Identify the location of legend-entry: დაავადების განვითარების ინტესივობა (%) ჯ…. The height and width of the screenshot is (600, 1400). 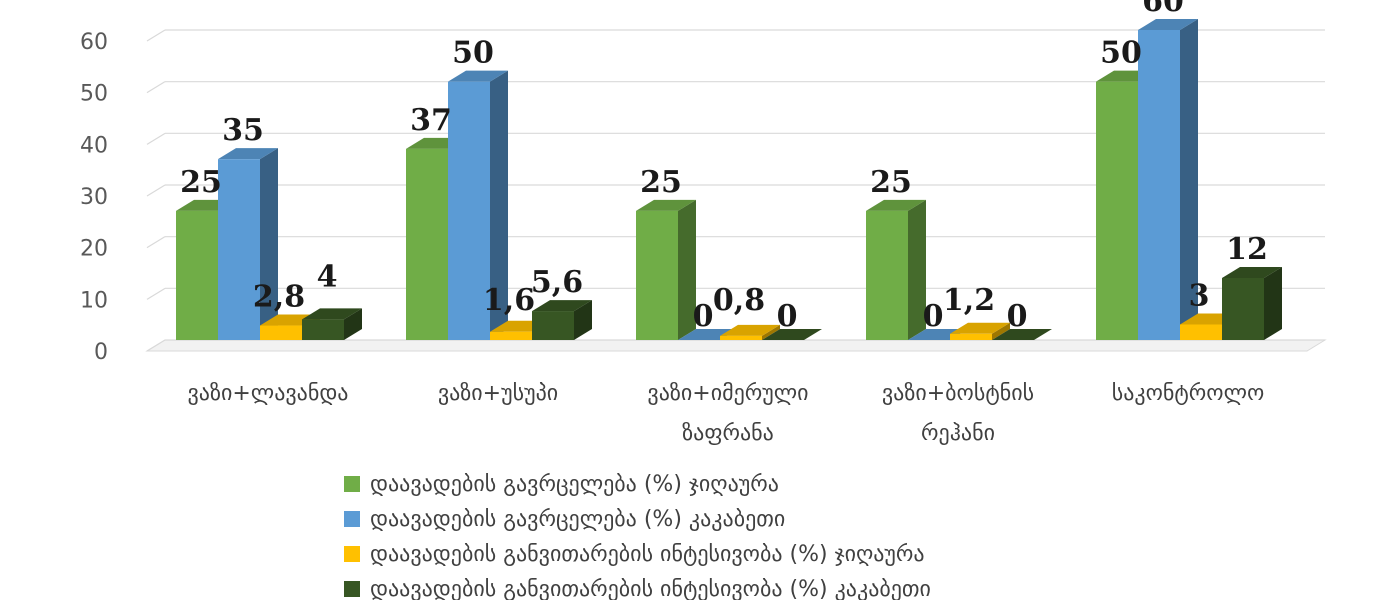
(634, 554).